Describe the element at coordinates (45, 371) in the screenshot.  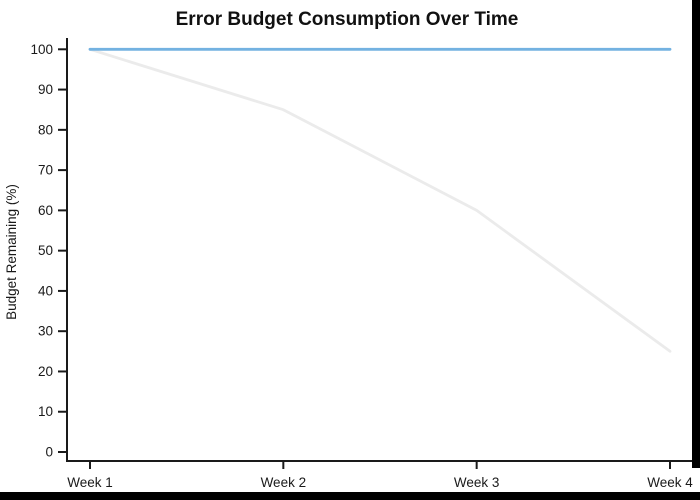
I see `y-tick-label: 20` at that location.